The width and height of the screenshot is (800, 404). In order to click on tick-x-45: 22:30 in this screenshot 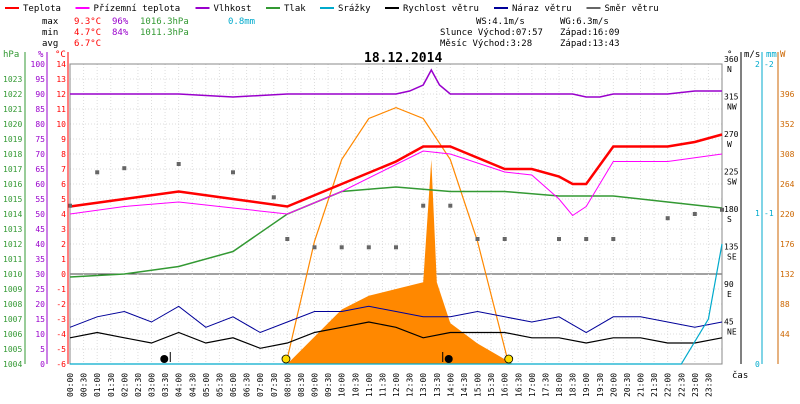, I will do `click(681, 385)`.